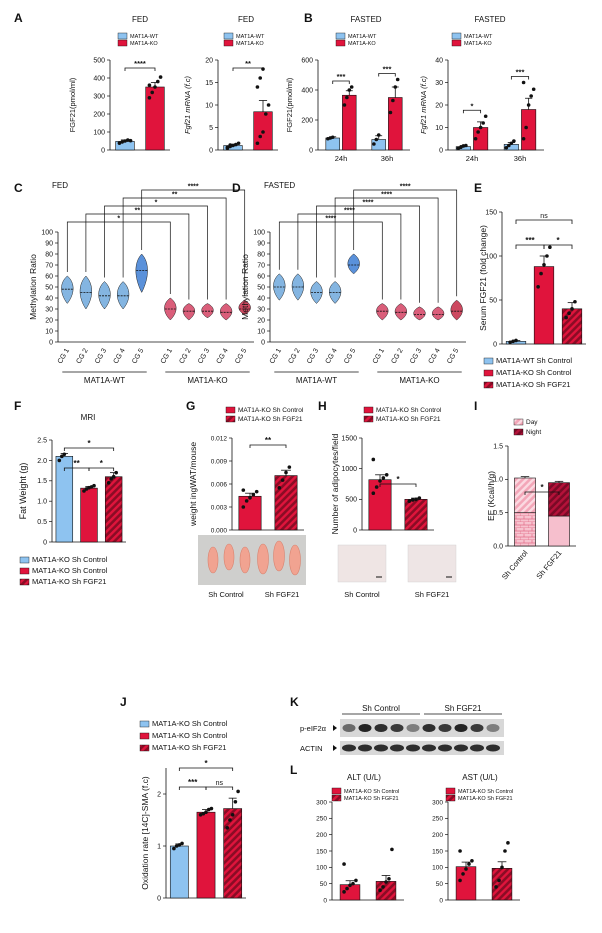 This screenshot has height=933, width=602. Describe the element at coordinates (33, 287) in the screenshot. I see `y-axis-label: Methylation Ratio` at that location.